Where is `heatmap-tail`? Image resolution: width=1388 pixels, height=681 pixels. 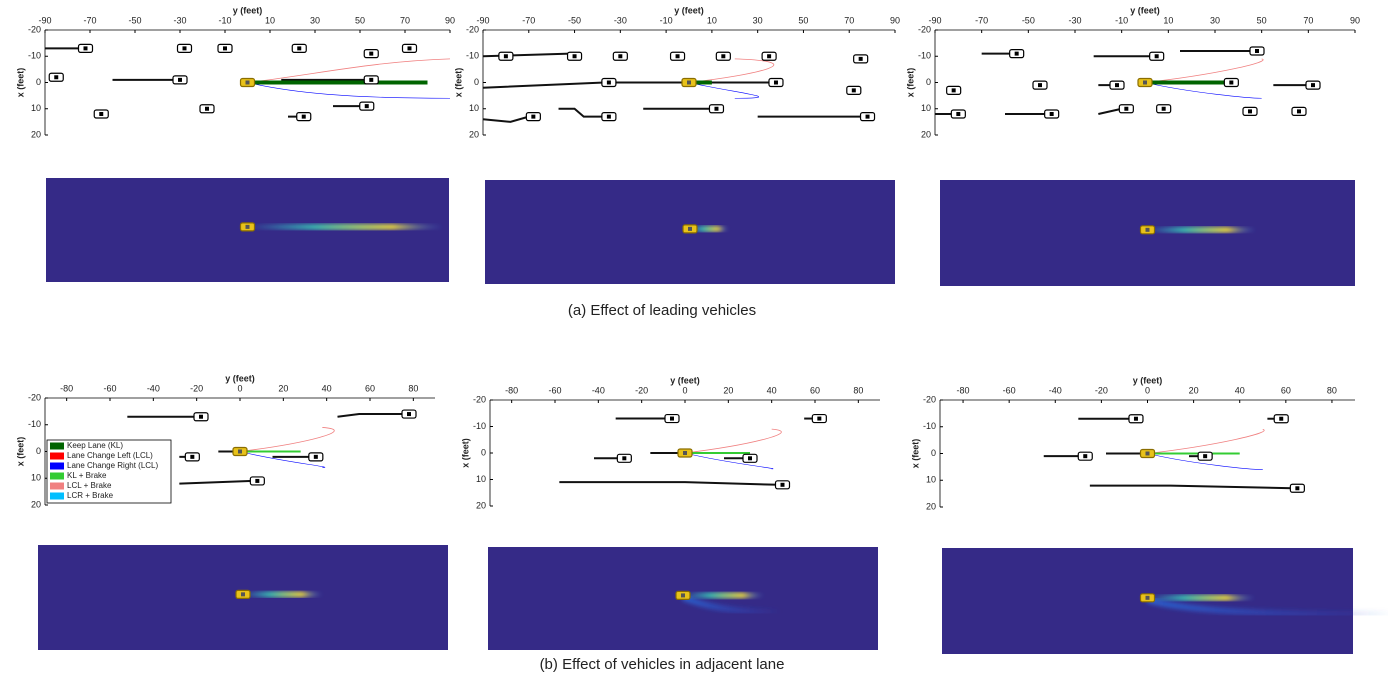
heatmap-tail is located at coordinates (731, 604).